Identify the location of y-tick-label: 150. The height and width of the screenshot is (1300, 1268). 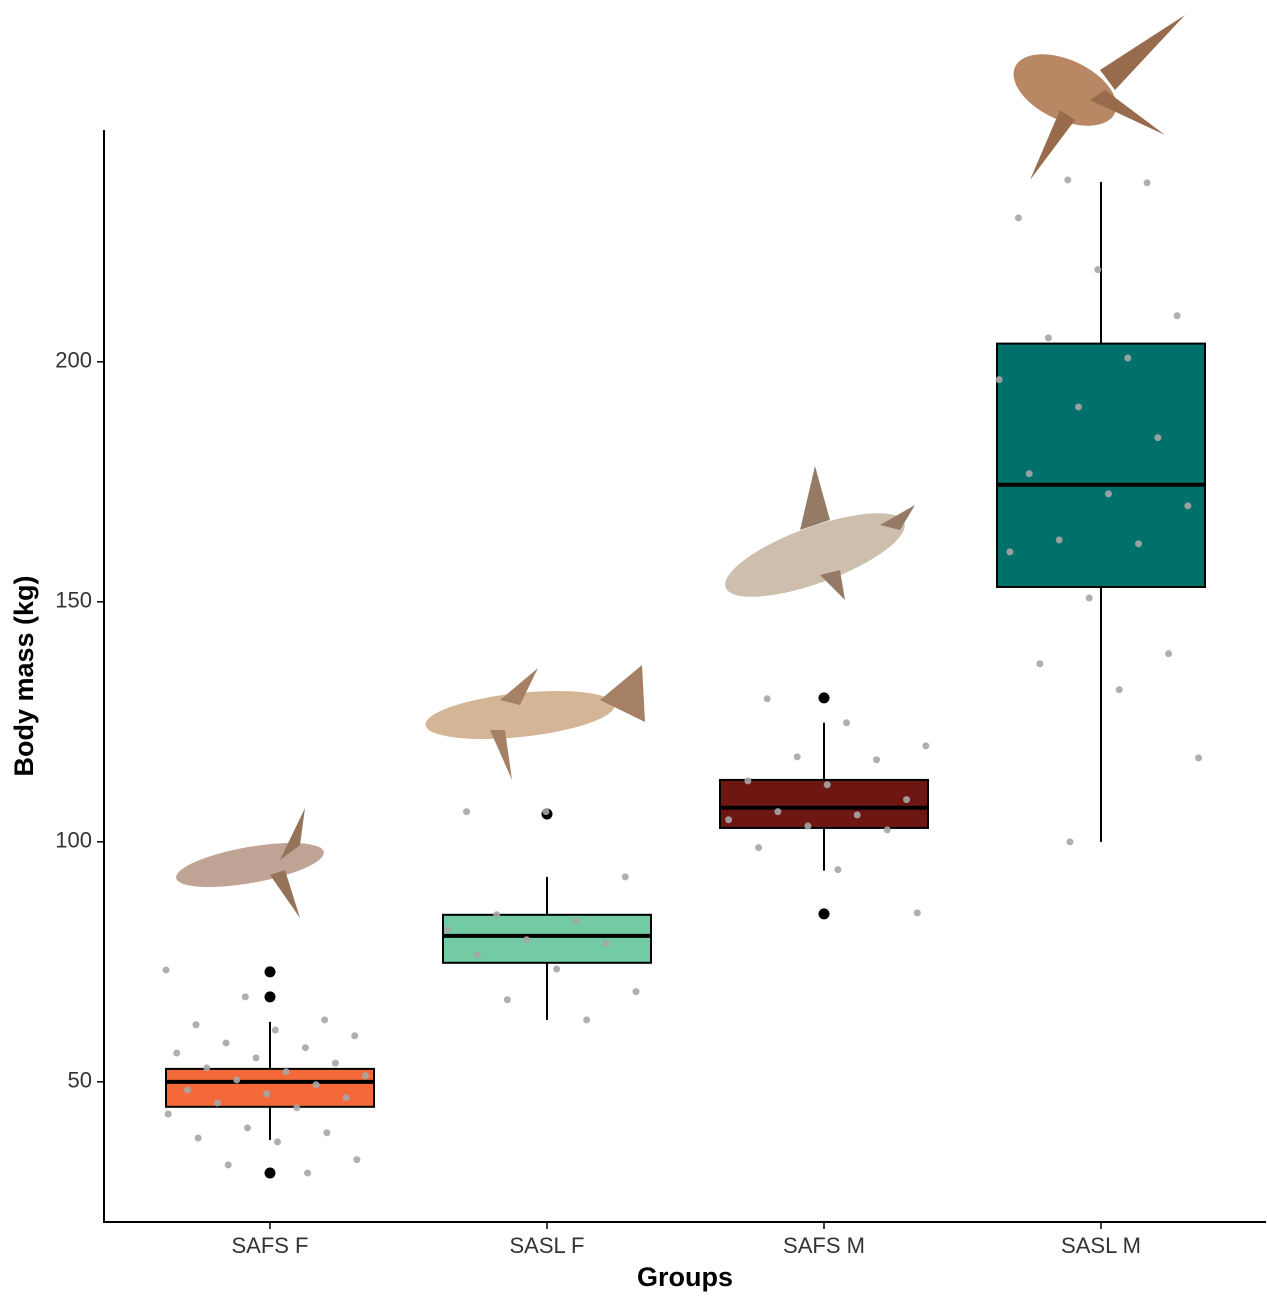
(73, 600).